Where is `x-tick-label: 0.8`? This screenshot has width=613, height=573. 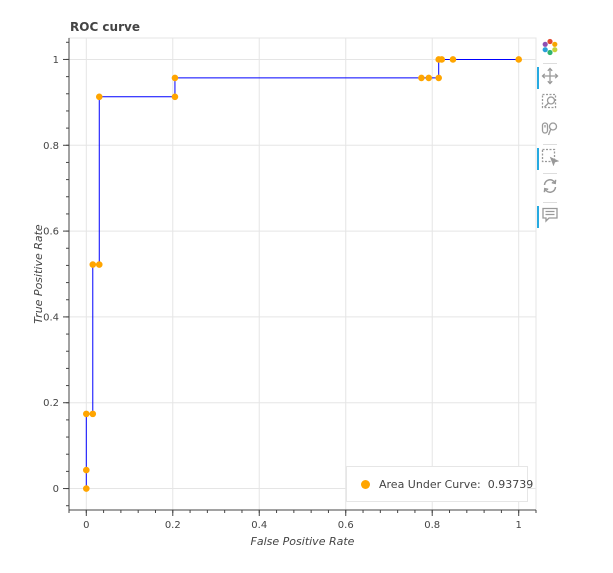 x-tick-label: 0.8 is located at coordinates (432, 525).